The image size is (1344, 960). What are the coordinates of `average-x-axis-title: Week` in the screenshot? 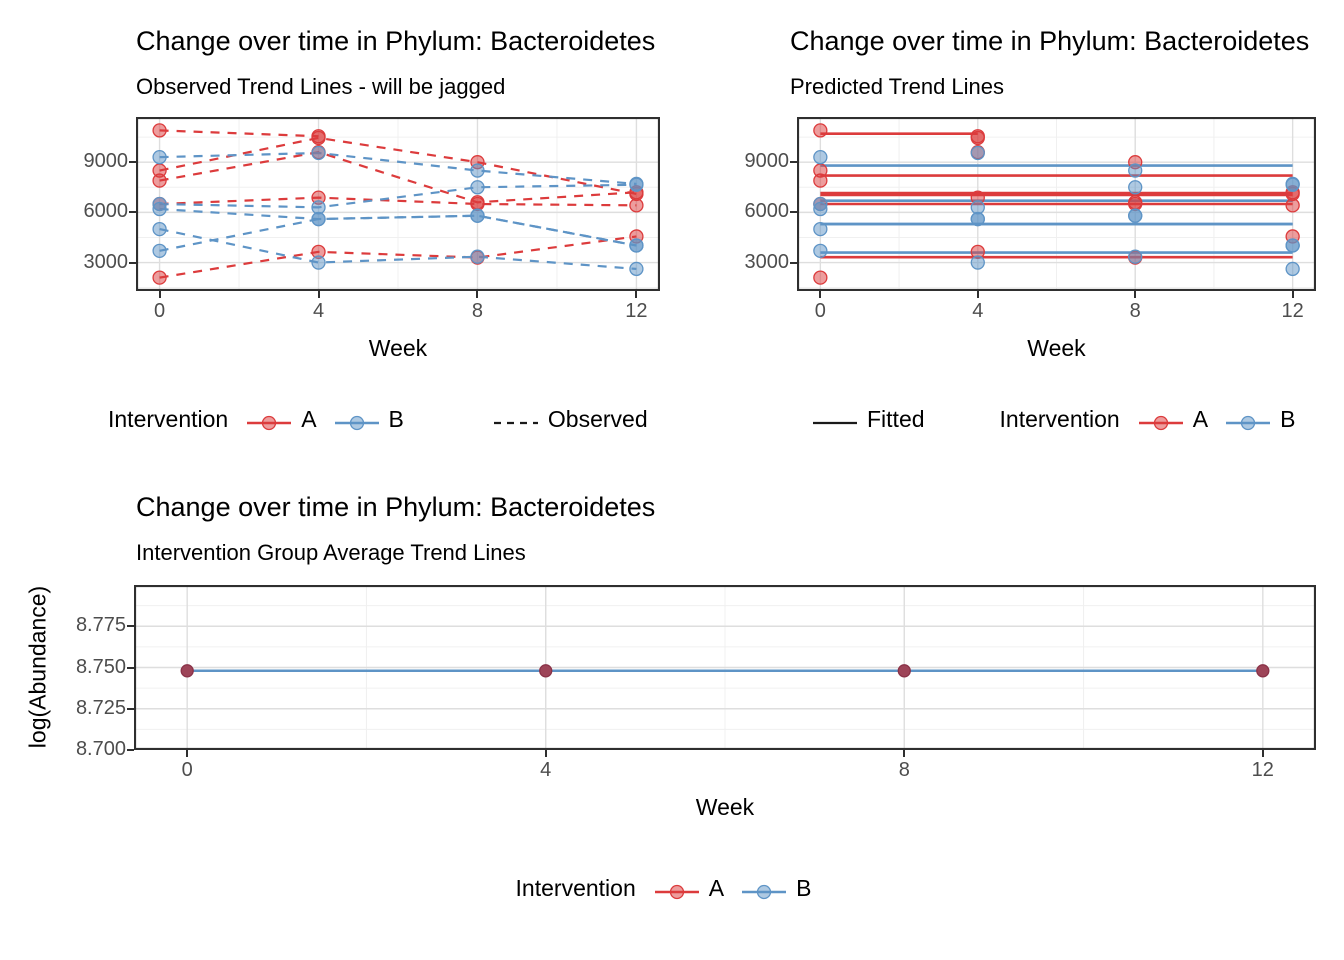 It's located at (725, 807).